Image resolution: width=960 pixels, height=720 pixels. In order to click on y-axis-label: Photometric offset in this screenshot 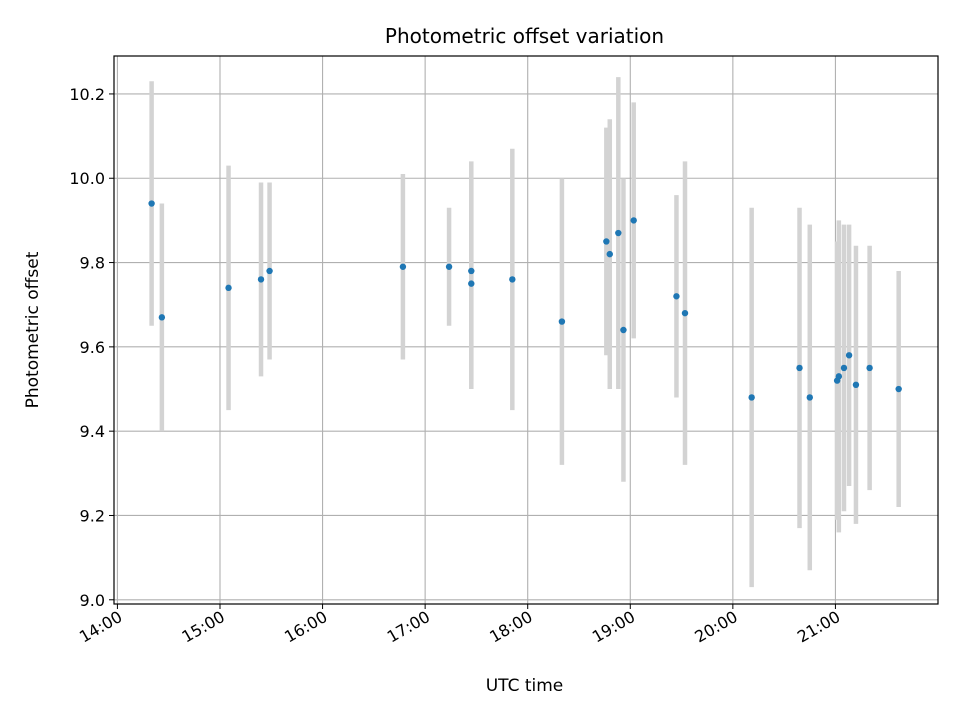, I will do `click(33, 329)`.